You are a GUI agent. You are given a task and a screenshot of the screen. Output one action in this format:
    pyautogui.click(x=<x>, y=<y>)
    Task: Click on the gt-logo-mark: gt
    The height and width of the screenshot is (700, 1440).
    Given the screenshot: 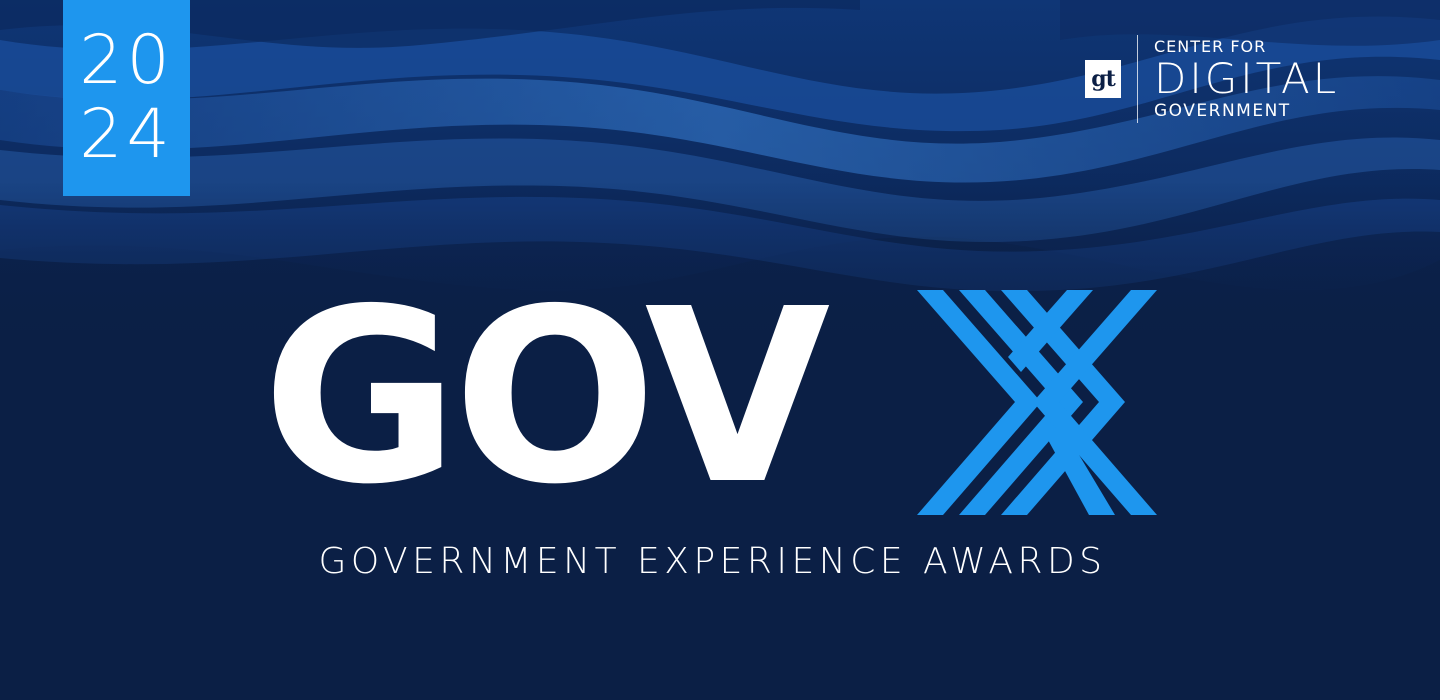 What is the action you would take?
    pyautogui.click(x=1103, y=79)
    